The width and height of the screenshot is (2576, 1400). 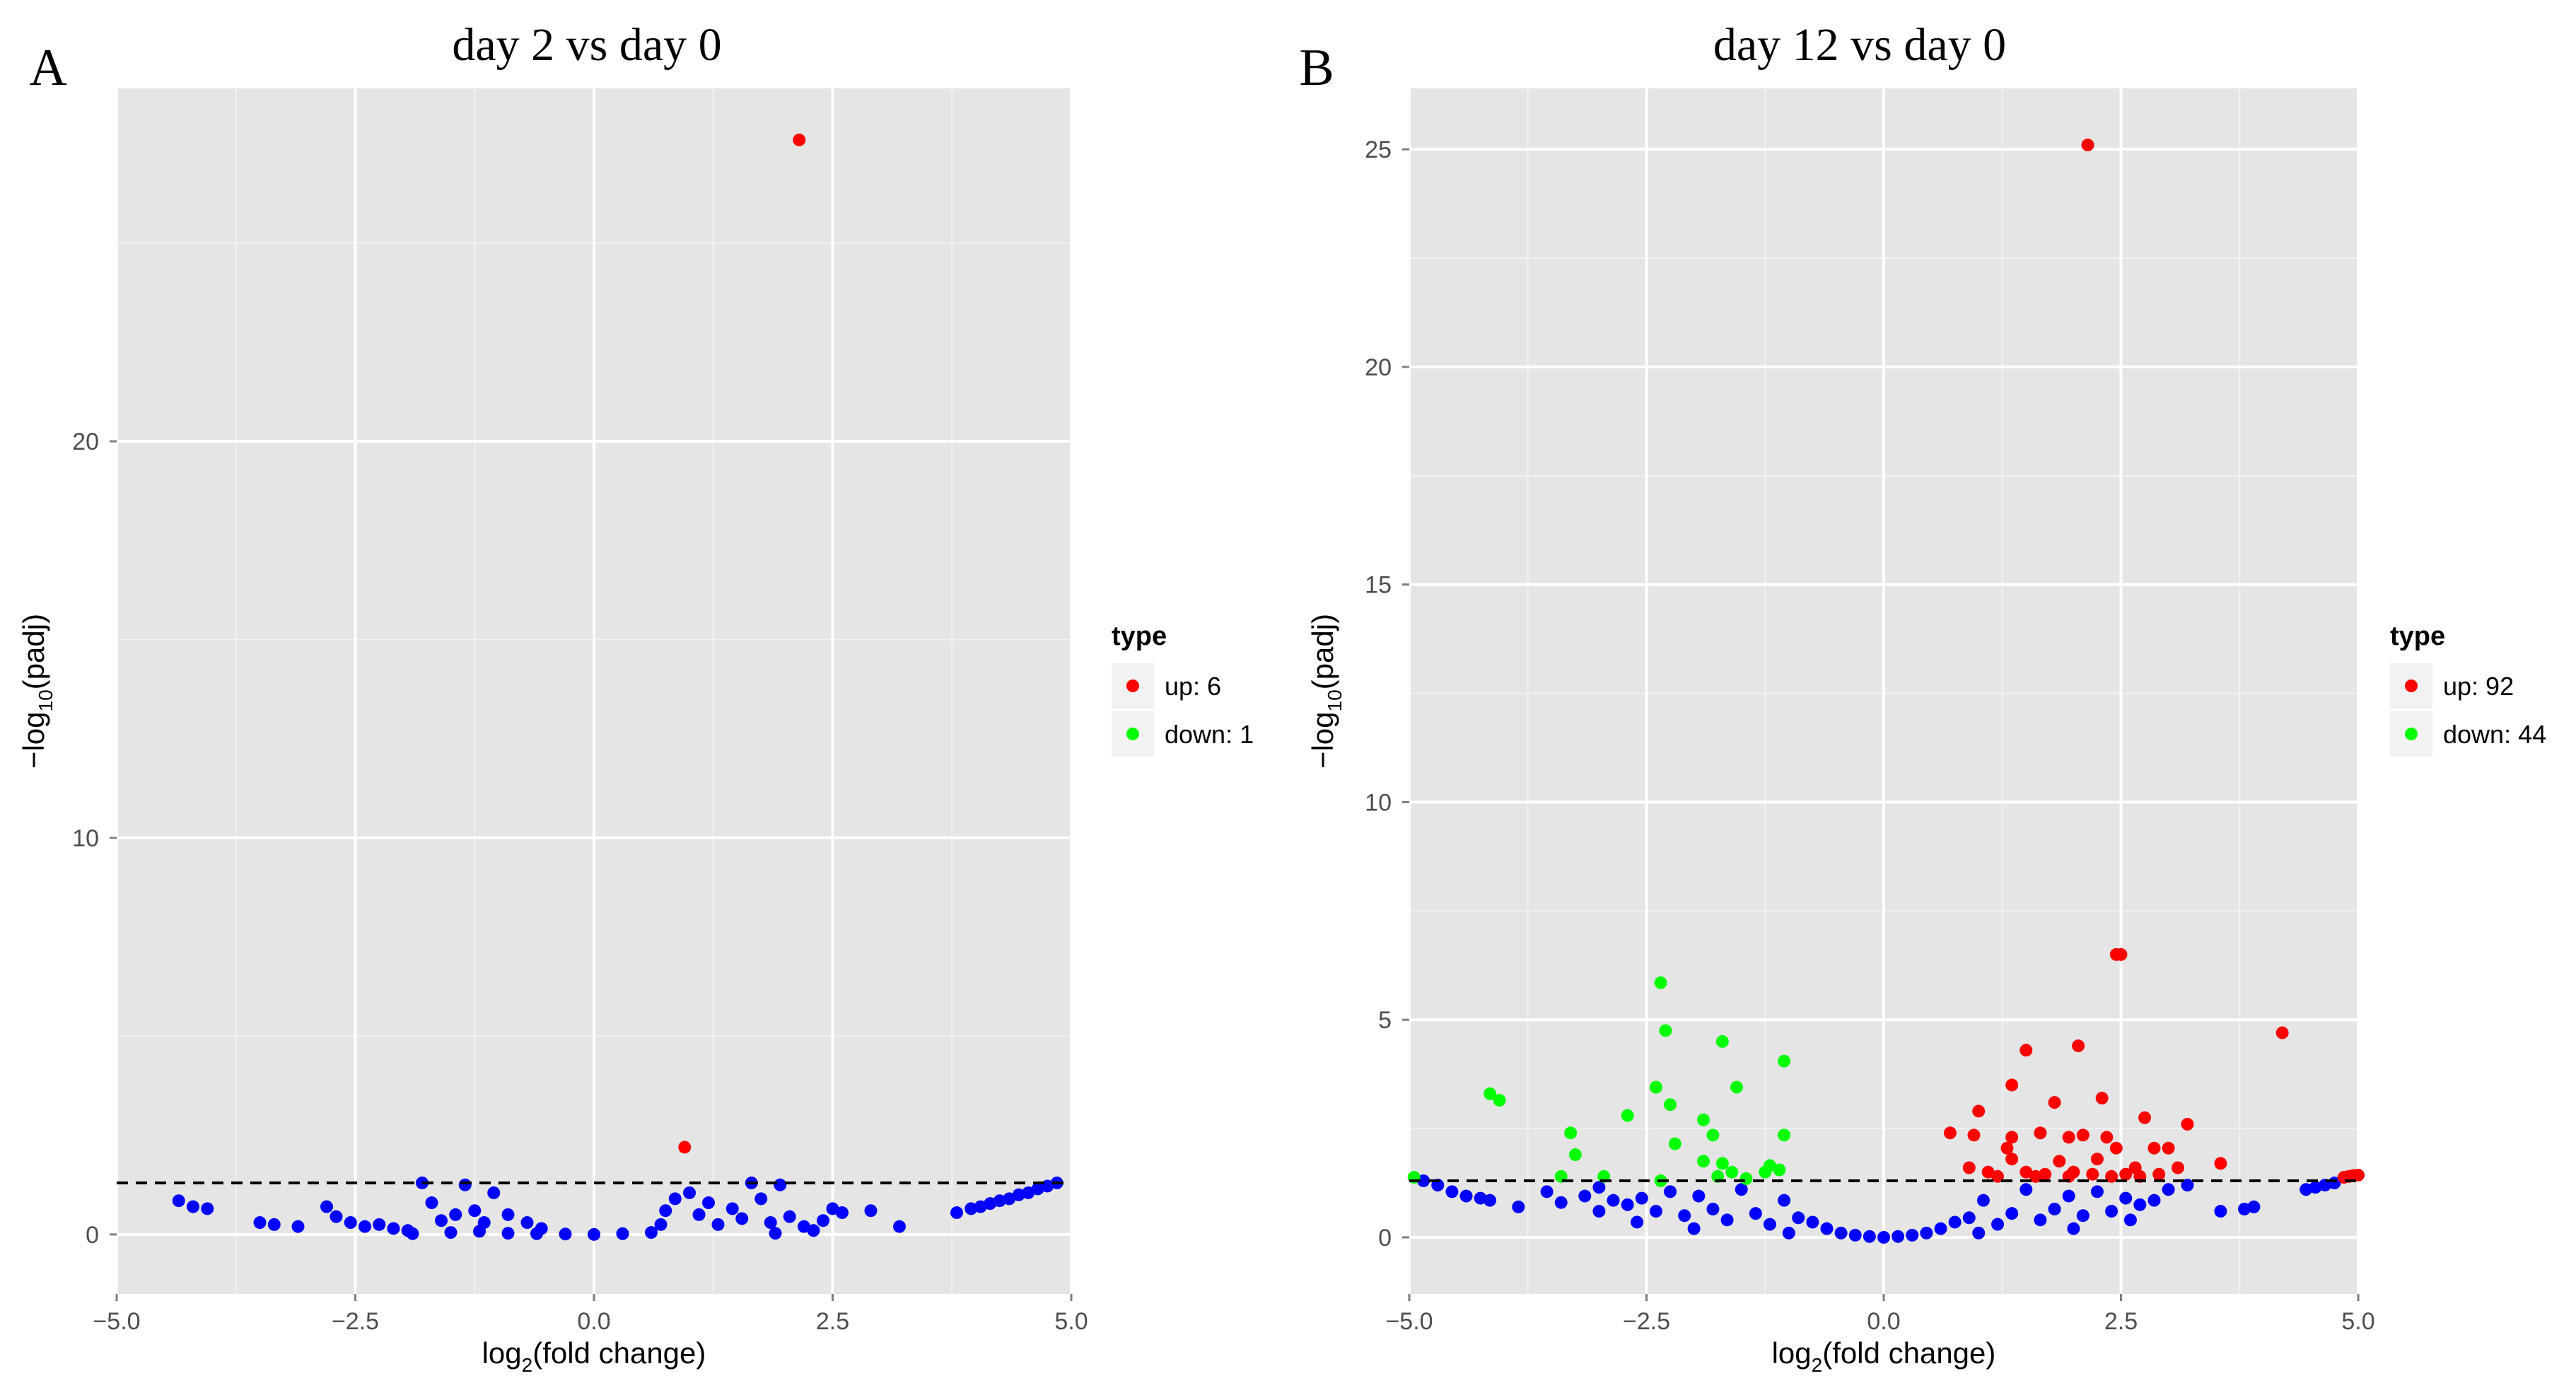 What do you see at coordinates (355, 1321) in the screenshot?
I see `x-tick-label: −2.5` at bounding box center [355, 1321].